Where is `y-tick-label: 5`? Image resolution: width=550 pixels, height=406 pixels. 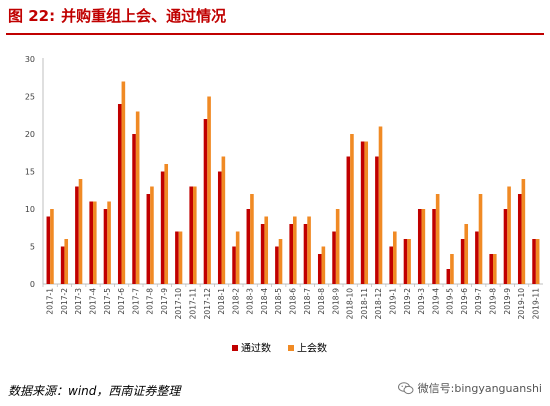 y-tick-label: 5 is located at coordinates (32, 247).